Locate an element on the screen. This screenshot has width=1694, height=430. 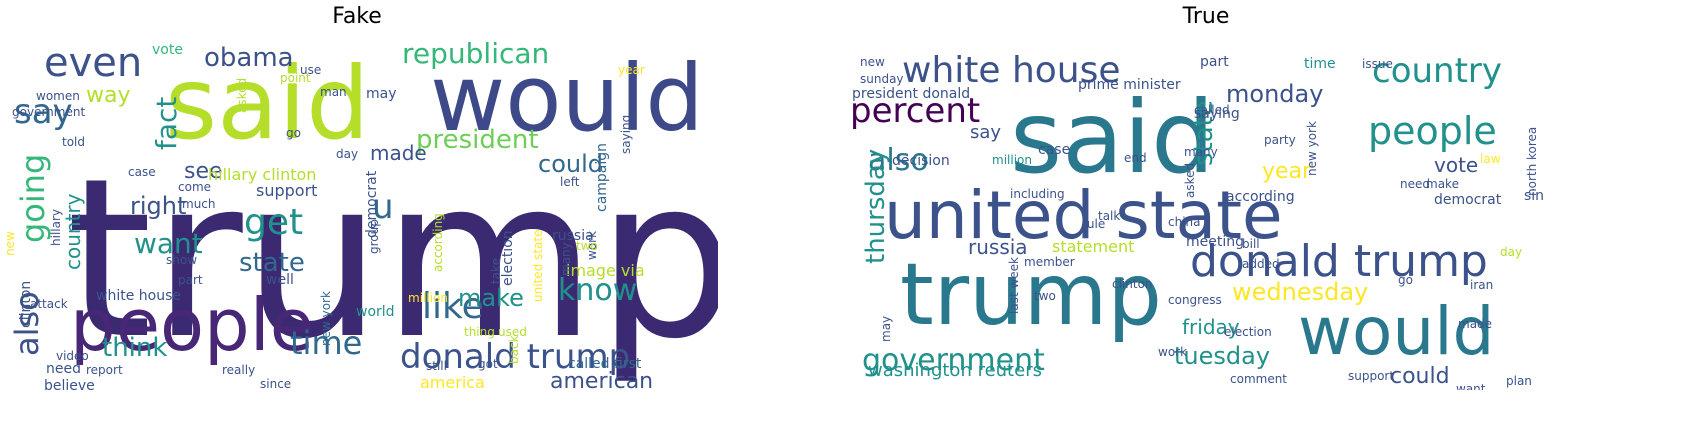
fake-word-know: know is located at coordinates (597, 290).